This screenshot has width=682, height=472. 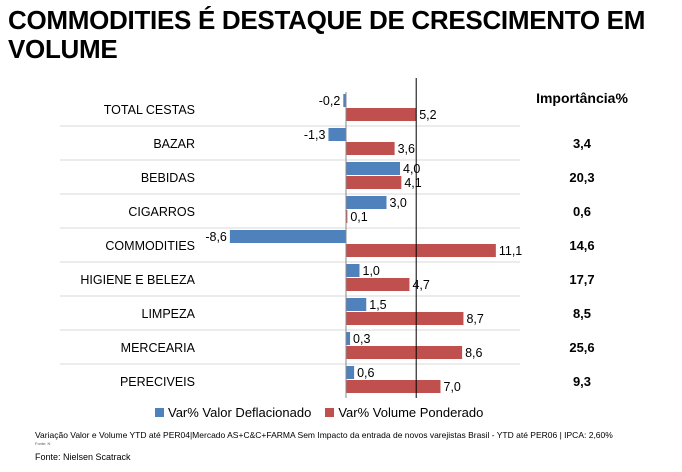 I want to click on data-label: 1,0, so click(x=371, y=271).